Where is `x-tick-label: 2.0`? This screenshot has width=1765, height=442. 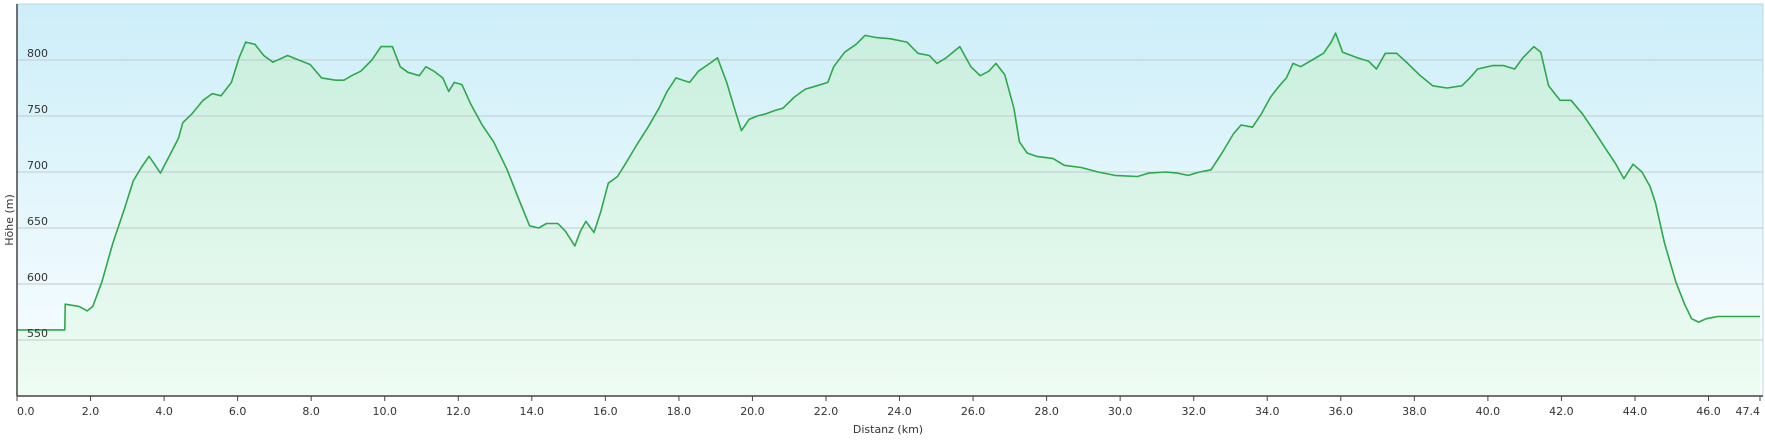
x-tick-label: 2.0 is located at coordinates (91, 411).